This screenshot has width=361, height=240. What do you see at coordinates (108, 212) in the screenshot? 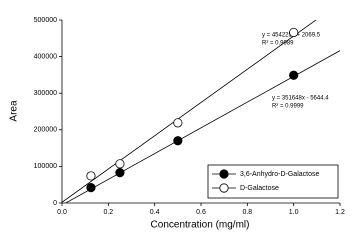
I see `x-tick-label: 0.2` at bounding box center [108, 212].